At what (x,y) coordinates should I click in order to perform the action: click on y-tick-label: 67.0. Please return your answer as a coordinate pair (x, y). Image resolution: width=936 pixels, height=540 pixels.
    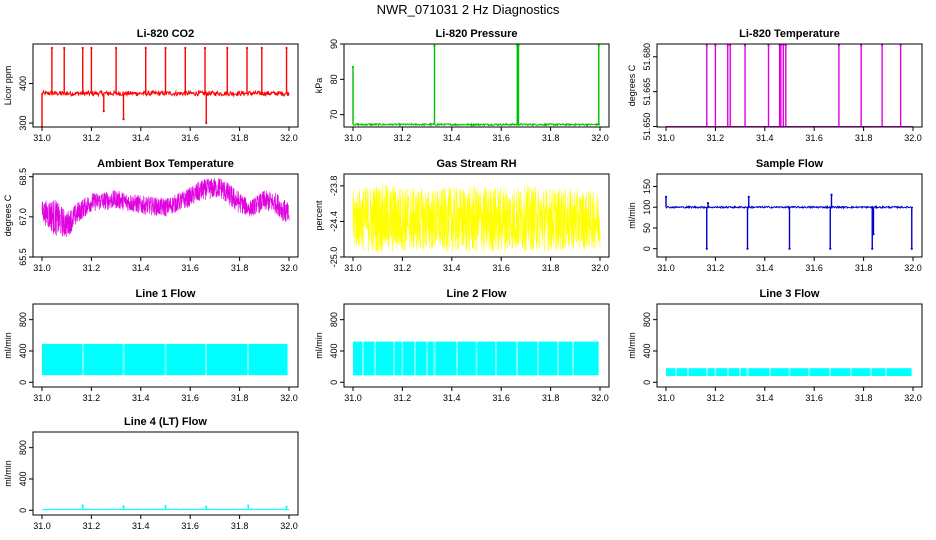
    Looking at the image, I should click on (23, 217).